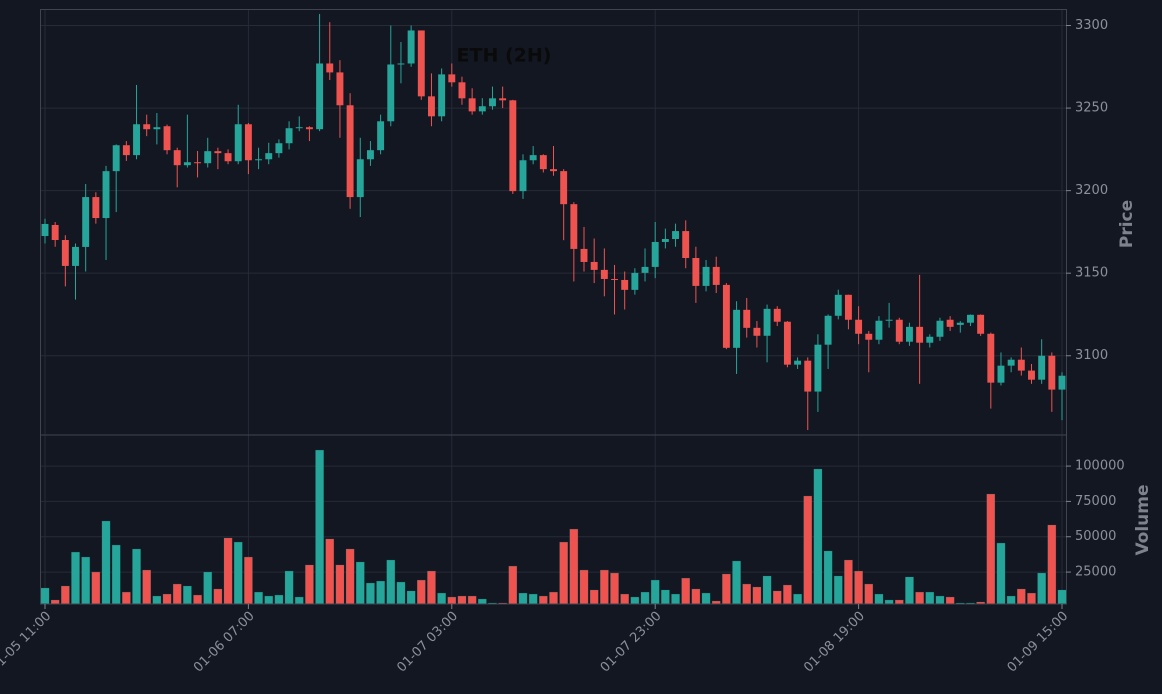 This screenshot has width=1162, height=694. Describe the element at coordinates (1091, 25) in the screenshot. I see `y-tick-label: 3300` at that location.